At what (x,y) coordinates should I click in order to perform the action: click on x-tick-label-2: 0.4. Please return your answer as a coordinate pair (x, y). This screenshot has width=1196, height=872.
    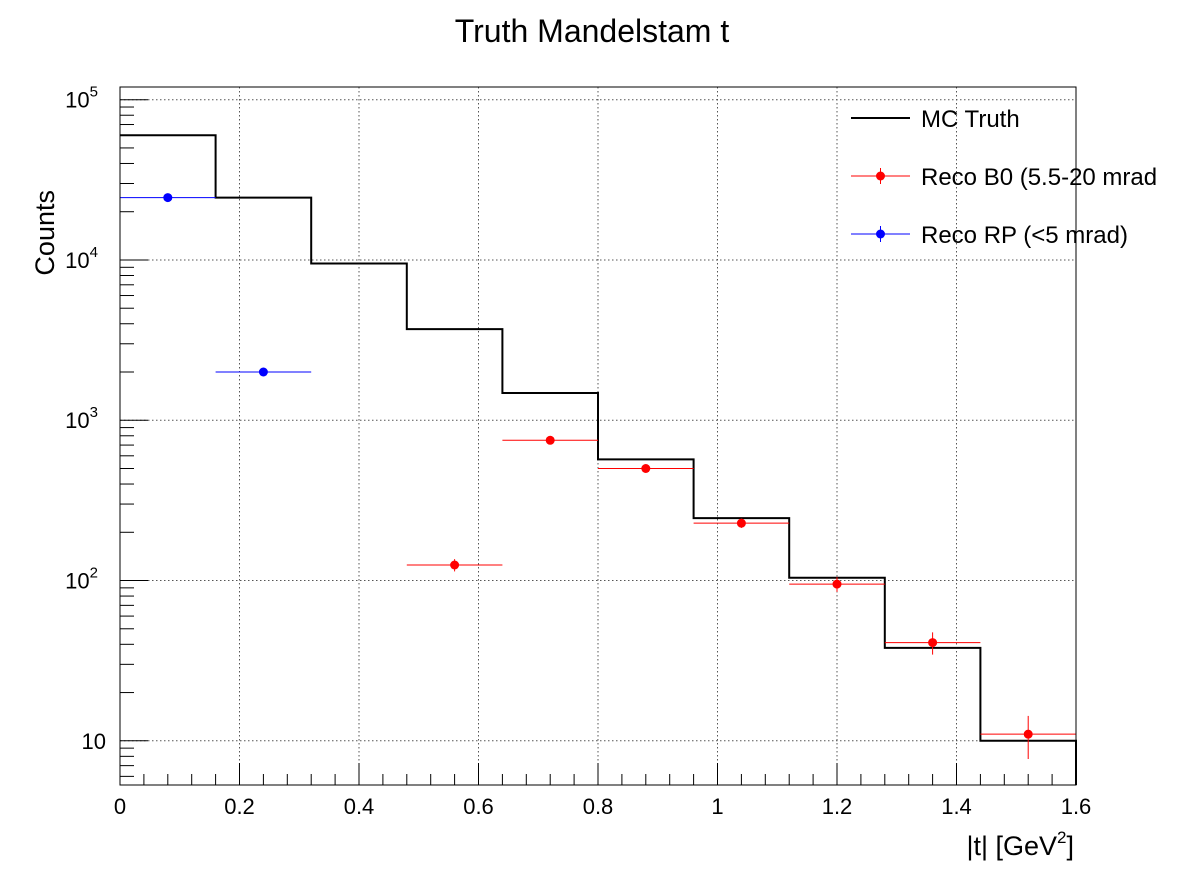
    Looking at the image, I should click on (359, 806).